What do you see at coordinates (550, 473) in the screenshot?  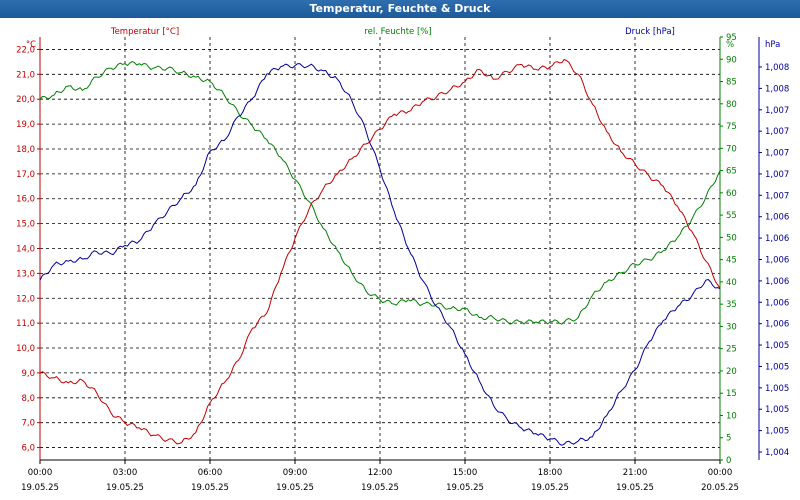 I see `x-tick-time: 18:00` at bounding box center [550, 473].